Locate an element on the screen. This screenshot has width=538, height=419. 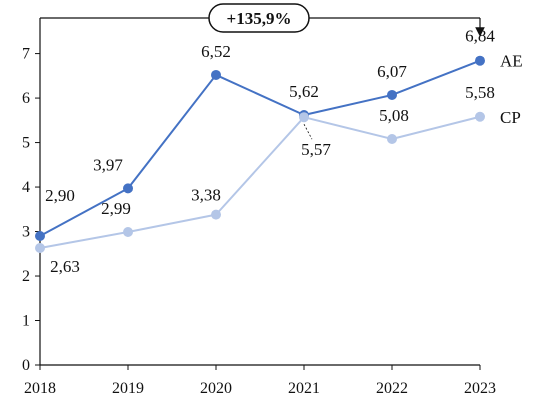
y-tick-label-0: 0 is located at coordinates (26, 365).